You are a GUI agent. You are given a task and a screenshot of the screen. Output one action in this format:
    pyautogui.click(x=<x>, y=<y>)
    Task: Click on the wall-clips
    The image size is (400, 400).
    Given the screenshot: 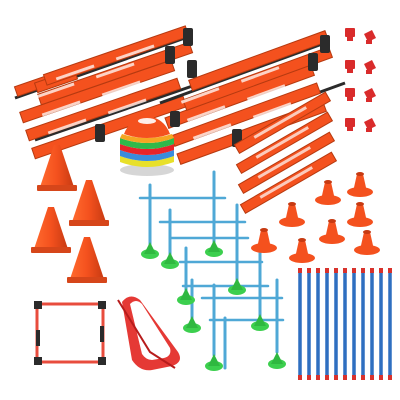 What is the action you would take?
    pyautogui.click(x=360, y=80)
    